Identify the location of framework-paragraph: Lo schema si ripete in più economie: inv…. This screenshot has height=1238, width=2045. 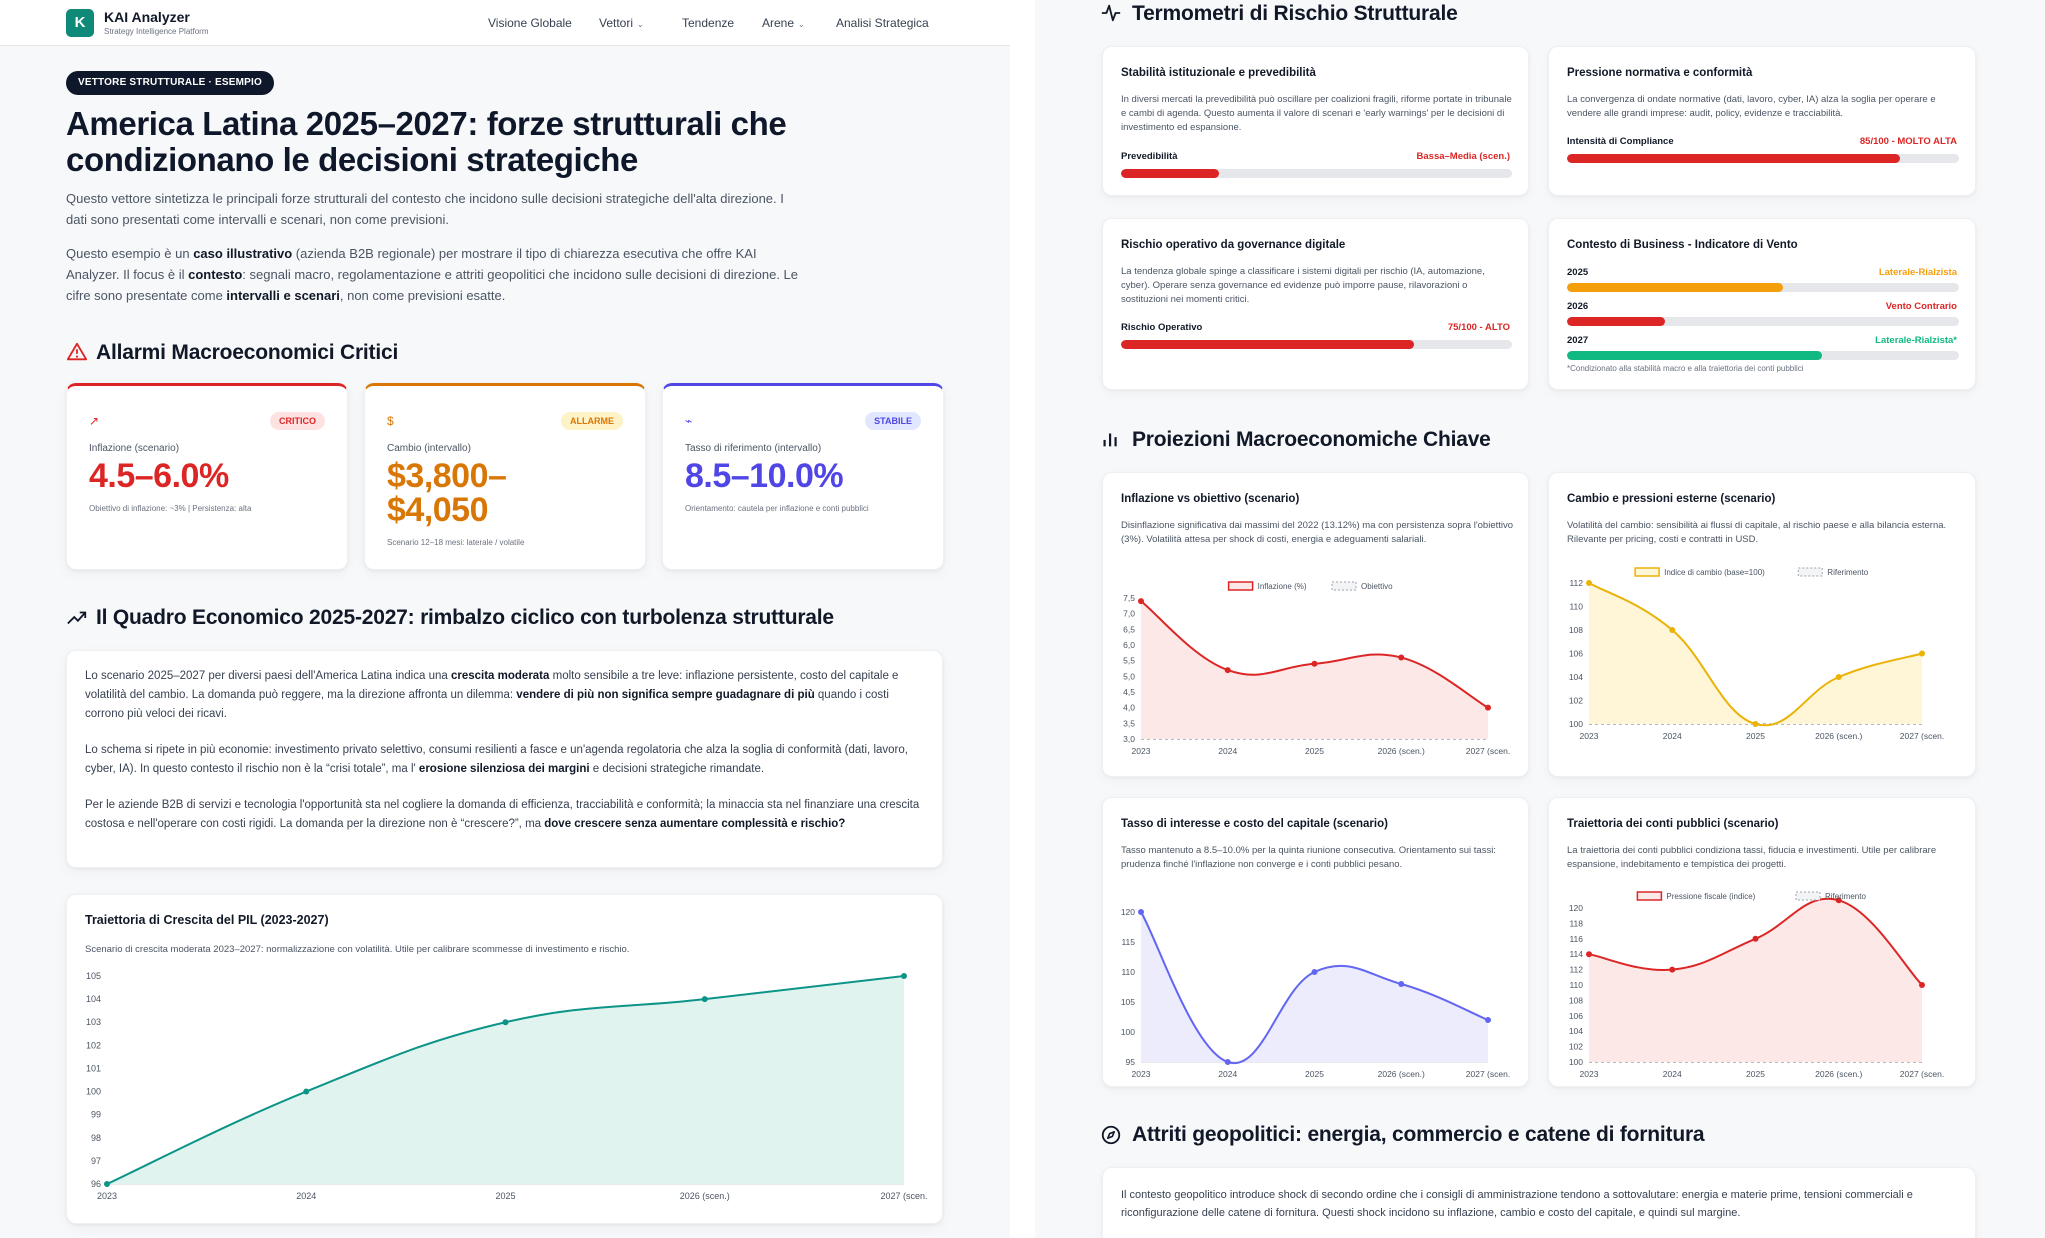
(496, 759).